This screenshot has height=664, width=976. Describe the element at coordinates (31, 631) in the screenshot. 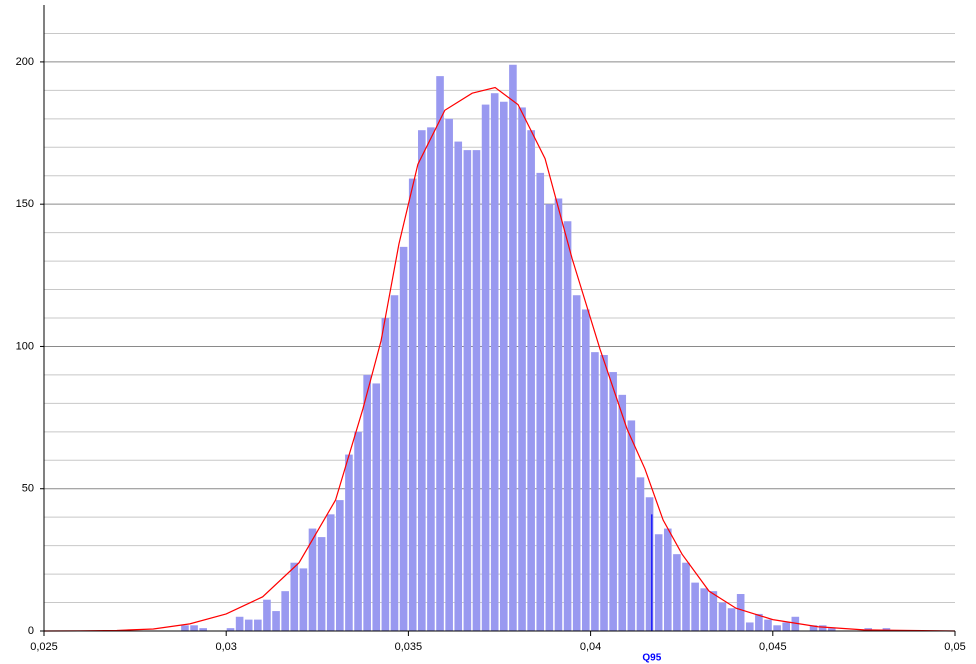

I see `y-tick-label: 0` at that location.